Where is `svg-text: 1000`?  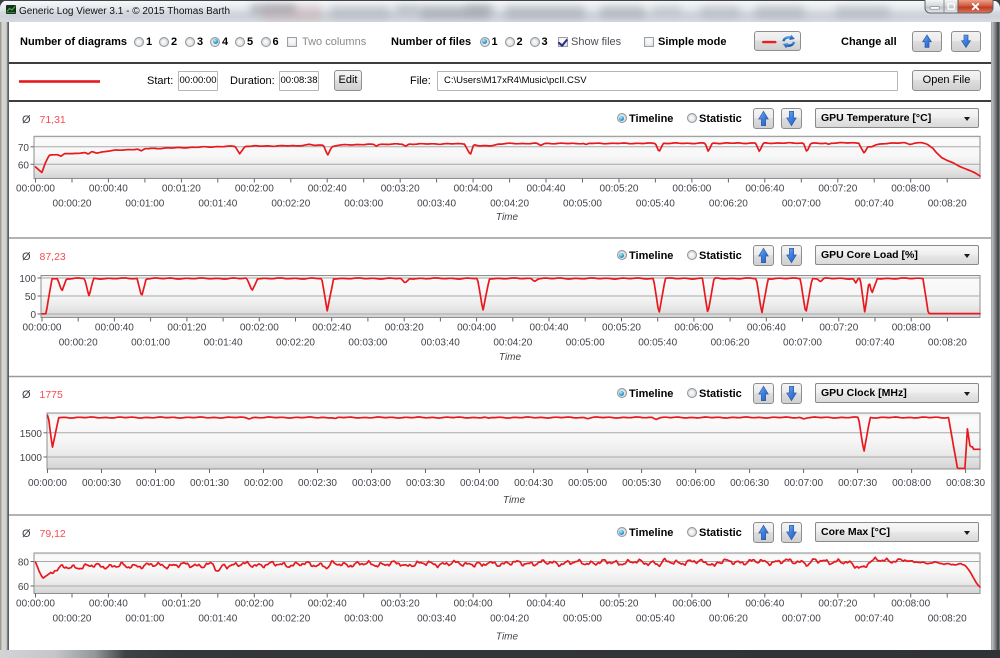 svg-text: 1000 is located at coordinates (31, 458).